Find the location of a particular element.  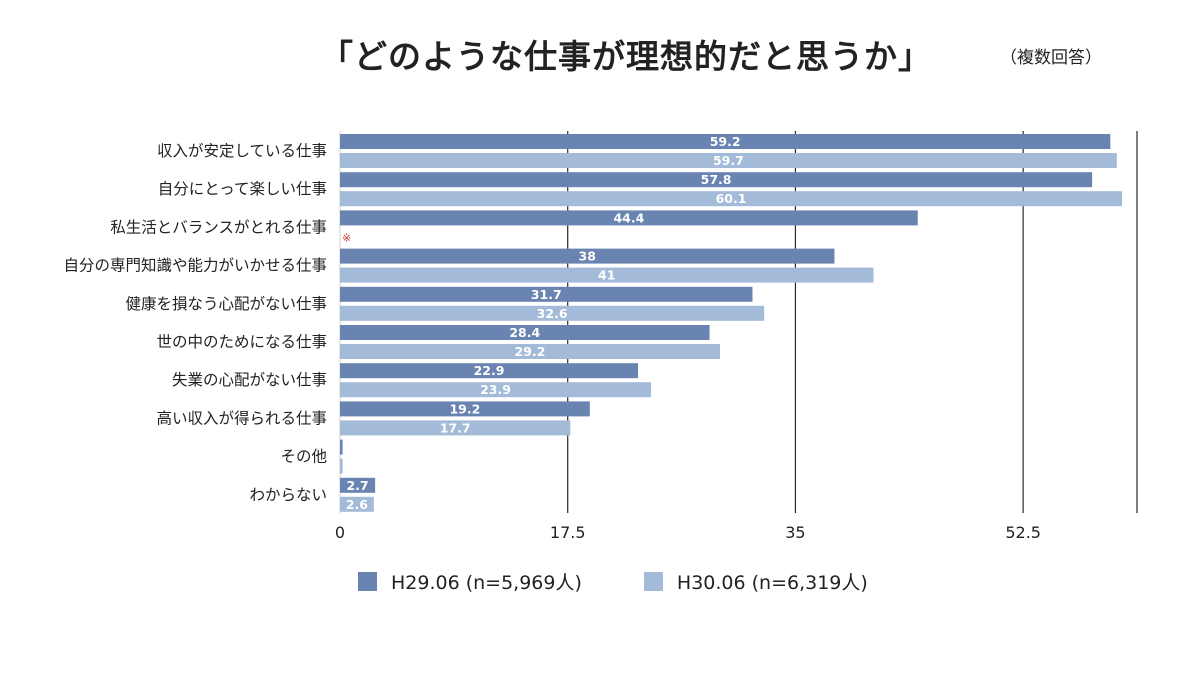

data-label: 31.7 is located at coordinates (546, 294).